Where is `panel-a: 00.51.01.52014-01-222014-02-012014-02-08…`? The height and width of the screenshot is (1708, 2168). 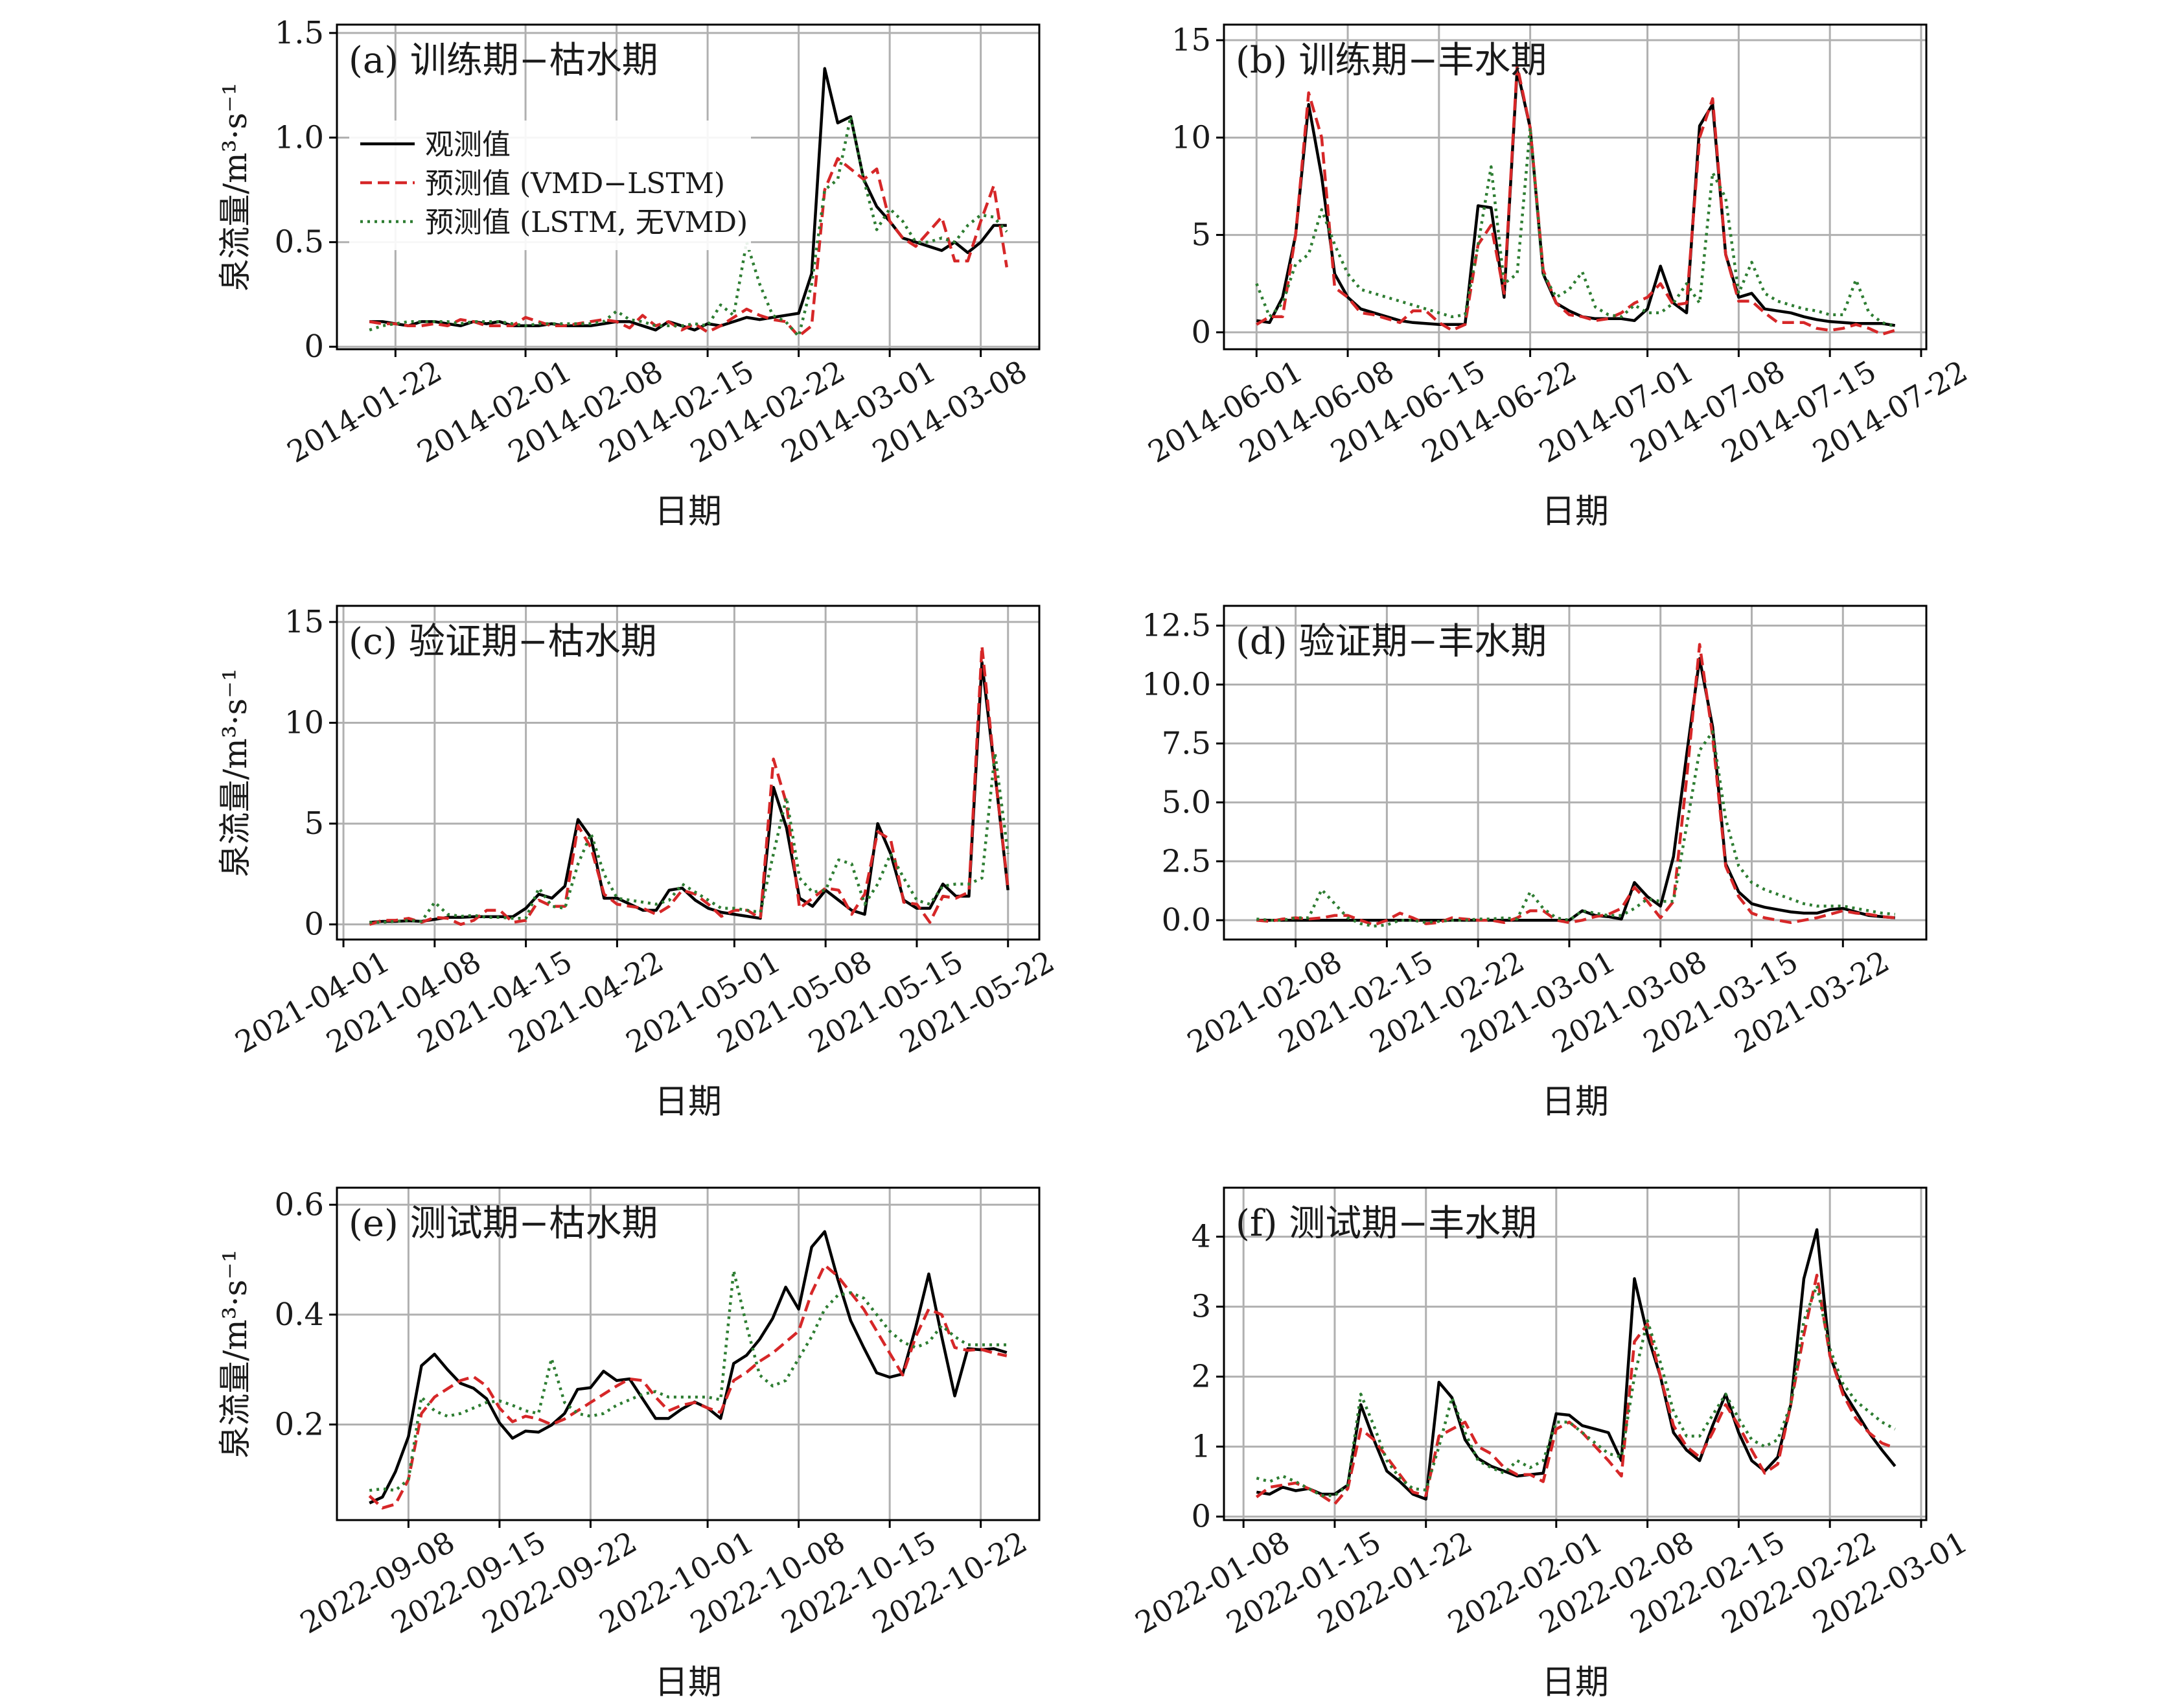
panel-a: 00.51.01.52014-01-222014-02-012014-02-08… is located at coordinates (628, 273).